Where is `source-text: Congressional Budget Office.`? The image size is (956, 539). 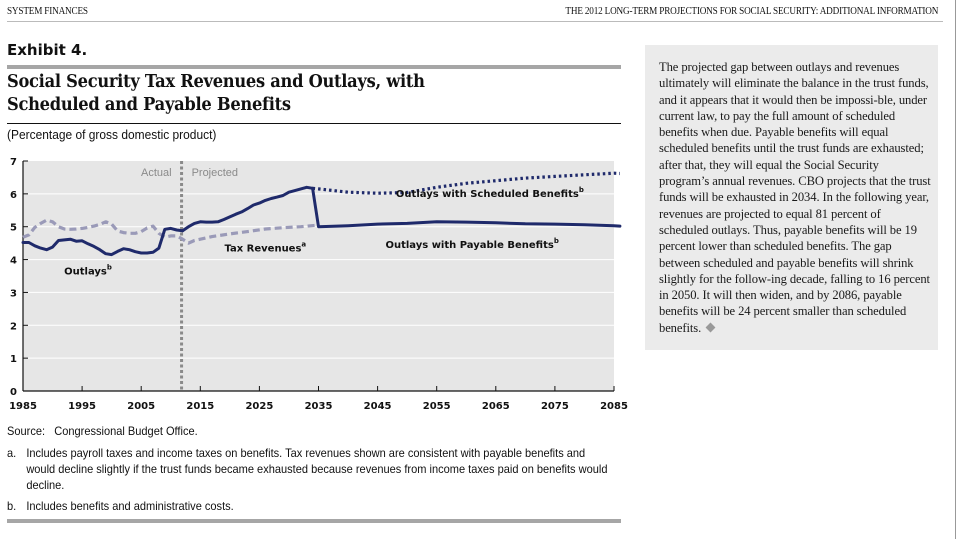 source-text: Congressional Budget Office. is located at coordinates (126, 431).